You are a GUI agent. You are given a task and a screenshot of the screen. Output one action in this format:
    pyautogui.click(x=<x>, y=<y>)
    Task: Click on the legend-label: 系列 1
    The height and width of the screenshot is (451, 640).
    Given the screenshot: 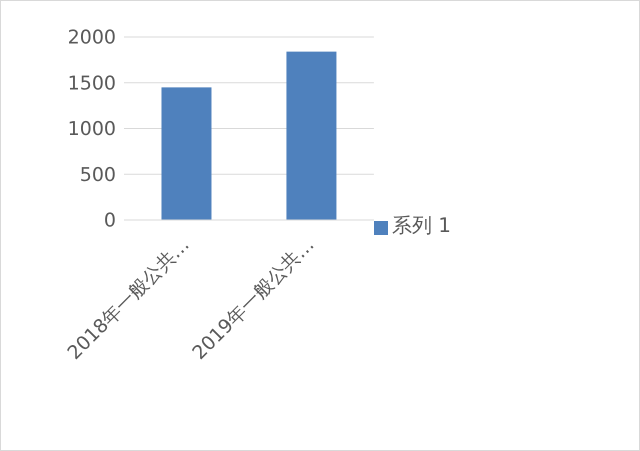 What is the action you would take?
    pyautogui.click(x=421, y=225)
    